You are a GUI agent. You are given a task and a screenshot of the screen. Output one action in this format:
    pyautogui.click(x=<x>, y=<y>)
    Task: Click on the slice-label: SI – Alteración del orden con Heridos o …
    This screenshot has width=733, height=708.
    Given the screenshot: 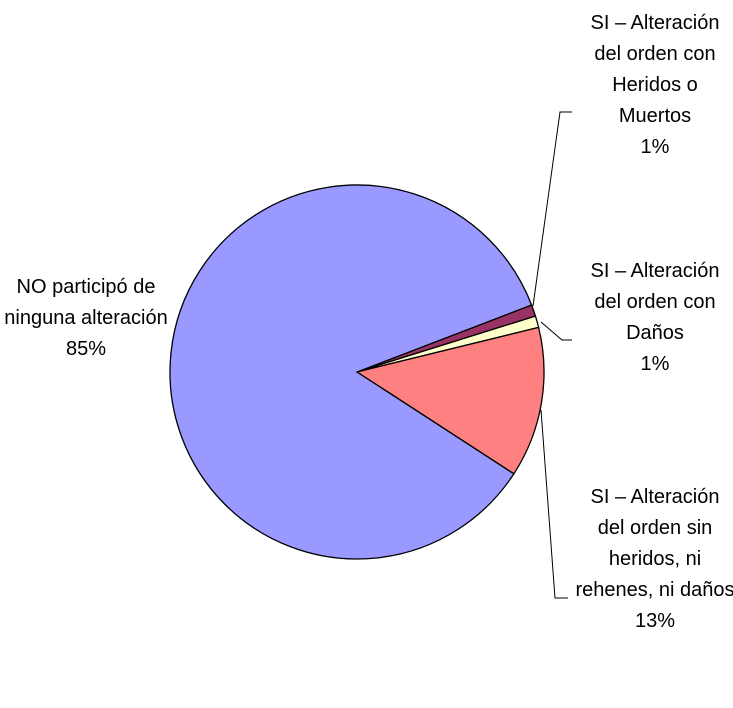 What is the action you would take?
    pyautogui.click(x=654, y=85)
    